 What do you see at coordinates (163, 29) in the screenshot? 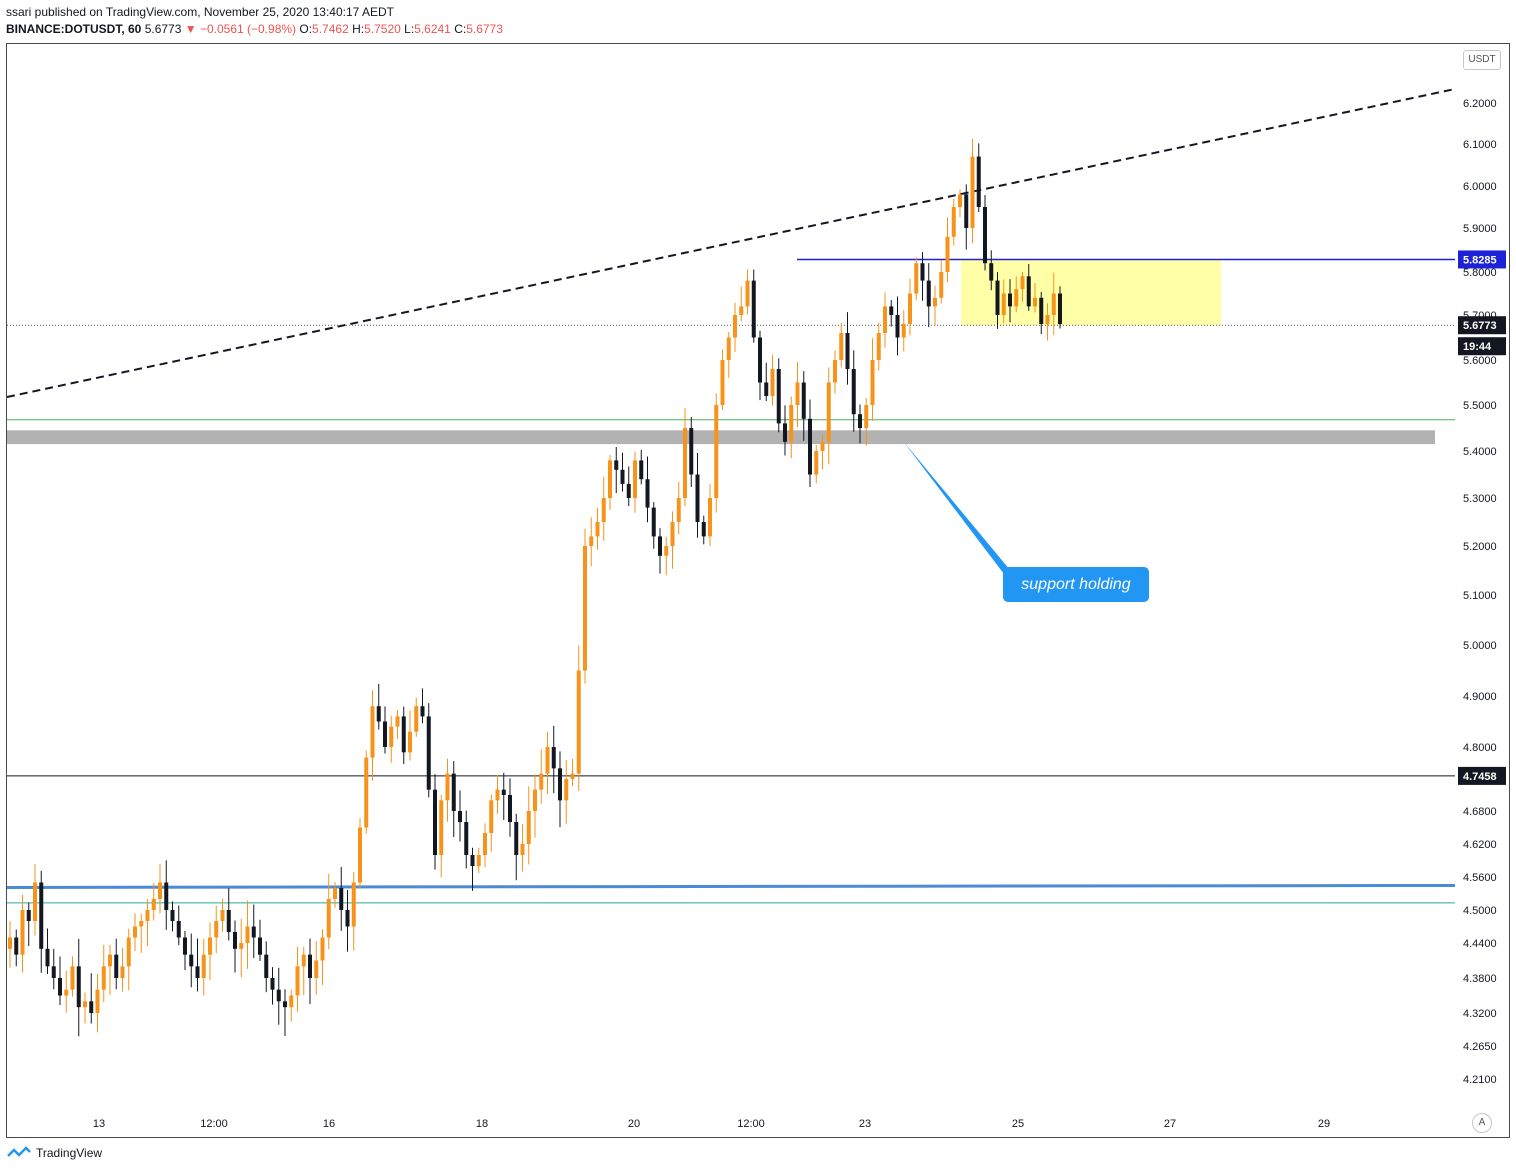
I see `last-price: 5.6773` at bounding box center [163, 29].